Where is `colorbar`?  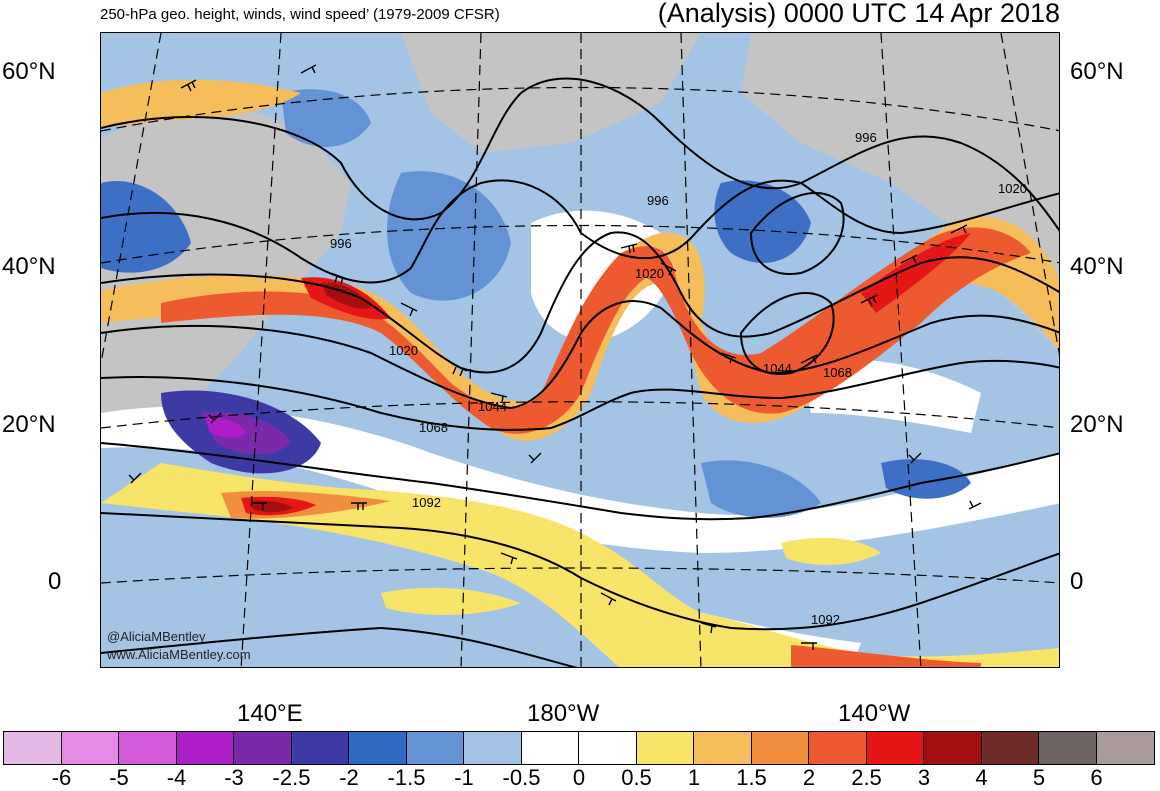 colorbar is located at coordinates (579, 748).